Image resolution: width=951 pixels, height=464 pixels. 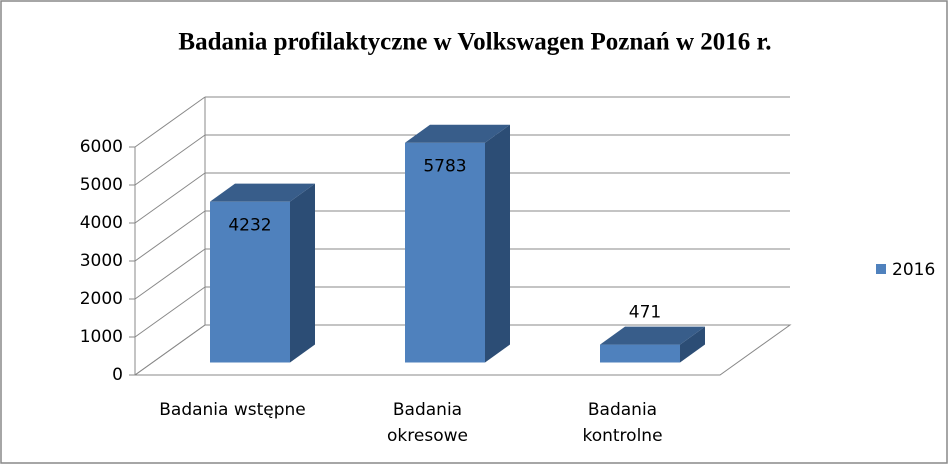 I want to click on y-tick-label: 5000, so click(x=101, y=185).